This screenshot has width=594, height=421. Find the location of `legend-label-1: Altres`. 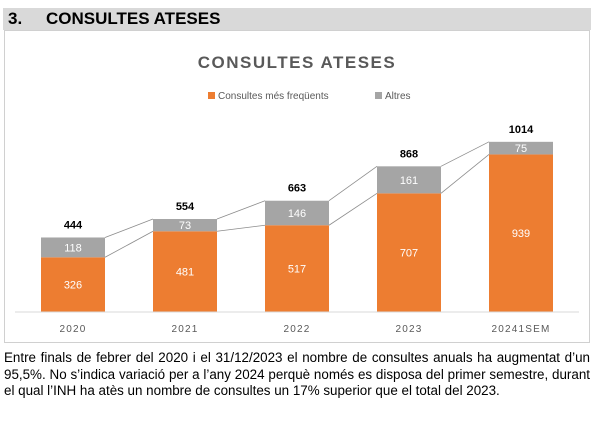

legend-label-1: Altres is located at coordinates (398, 96).